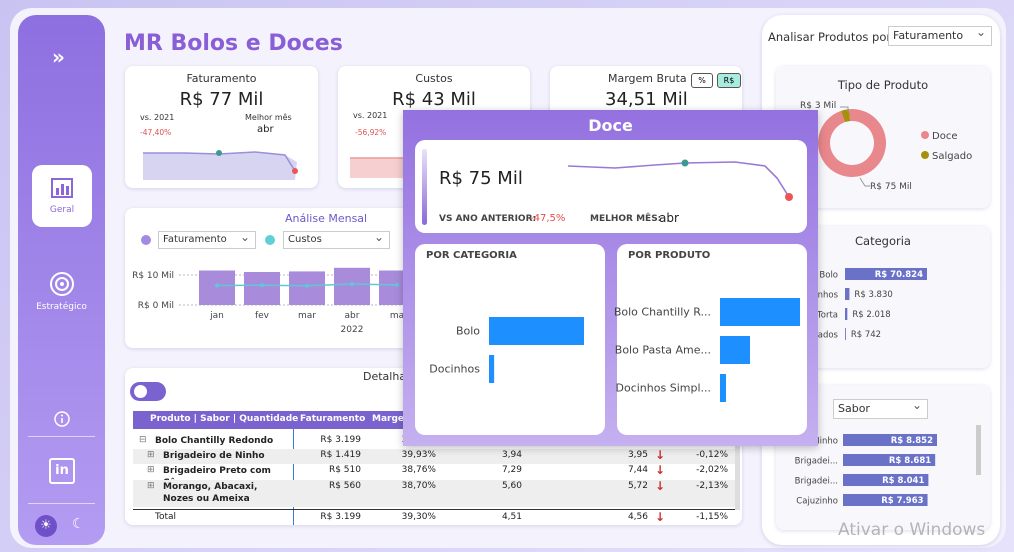  What do you see at coordinates (418, 470) in the screenshot?
I see `cell: 38,76%` at bounding box center [418, 470].